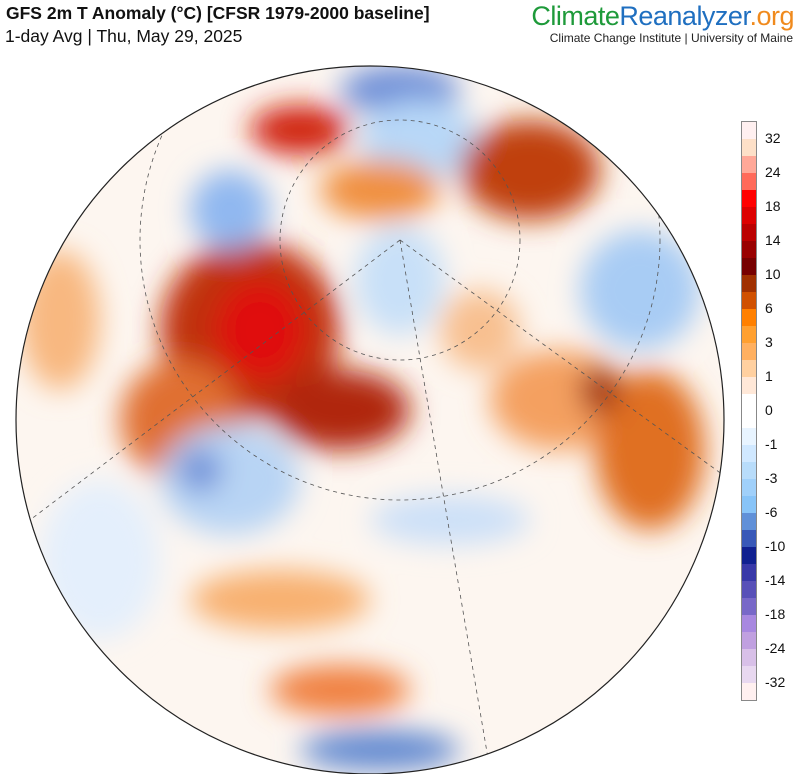 The width and height of the screenshot is (800, 774). I want to click on brand-part1: Climate, so click(575, 16).